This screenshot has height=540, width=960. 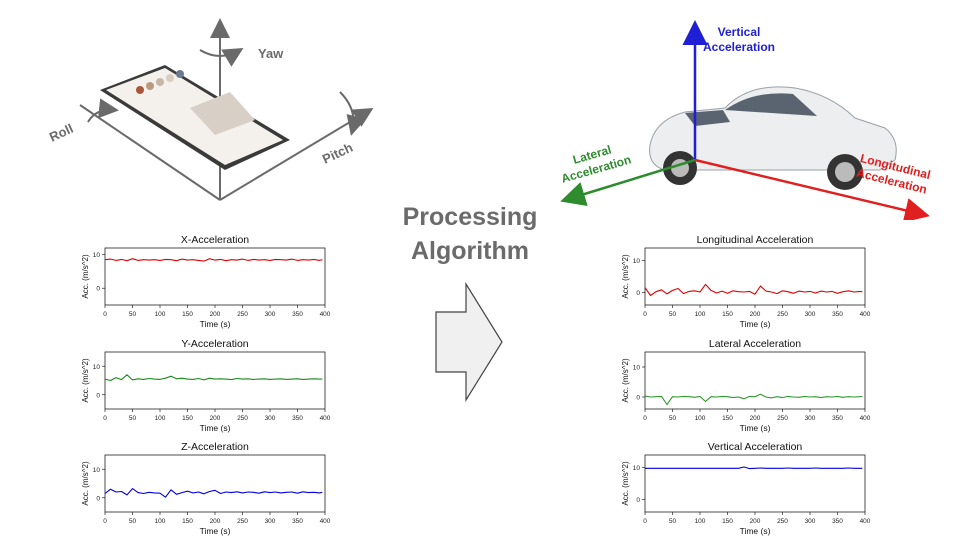 What do you see at coordinates (214, 344) in the screenshot?
I see `chart-title: Y-Acceleration` at bounding box center [214, 344].